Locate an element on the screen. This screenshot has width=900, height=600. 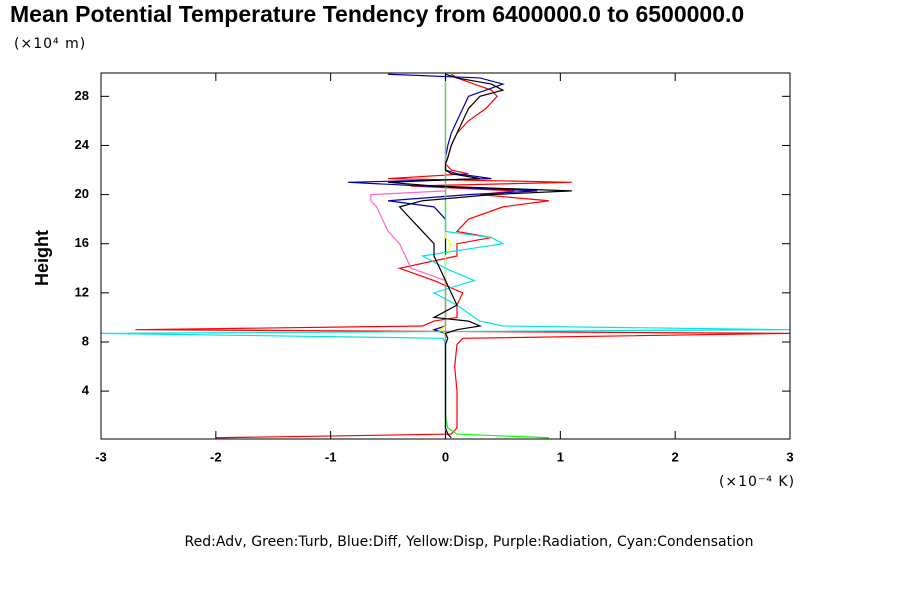
y-tick-label: 8 is located at coordinates (85, 340).